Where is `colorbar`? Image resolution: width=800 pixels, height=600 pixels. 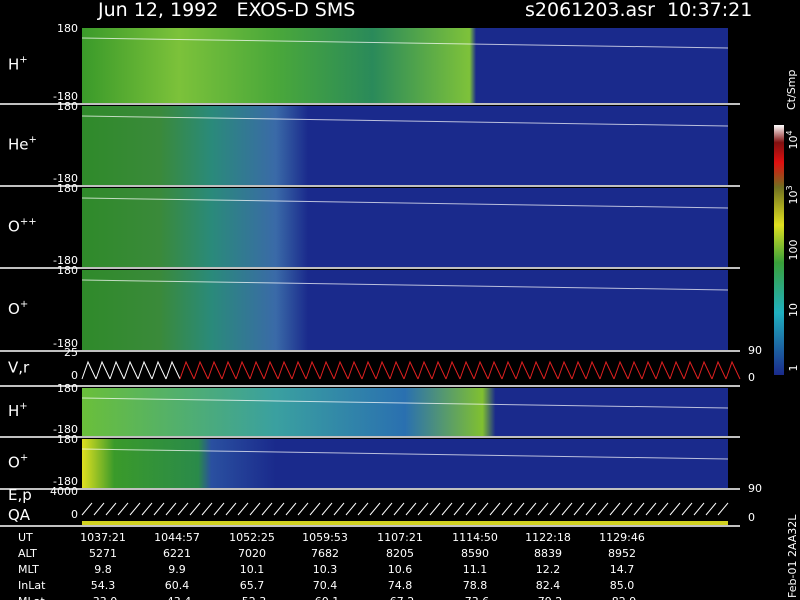
colorbar is located at coordinates (779, 250).